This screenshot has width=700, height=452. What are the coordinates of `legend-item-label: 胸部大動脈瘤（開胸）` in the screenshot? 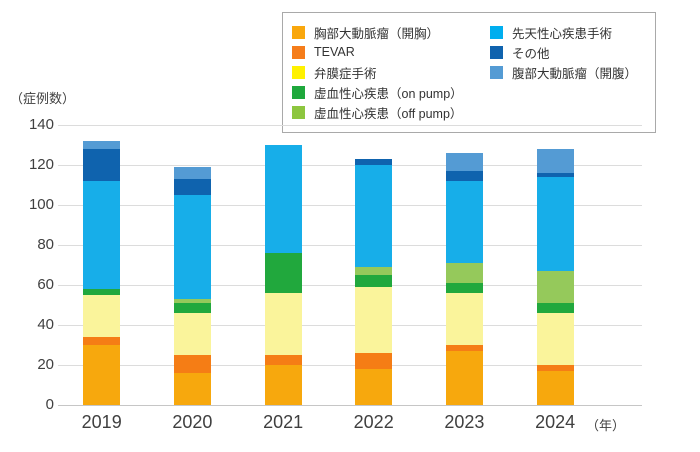 It's located at (377, 33).